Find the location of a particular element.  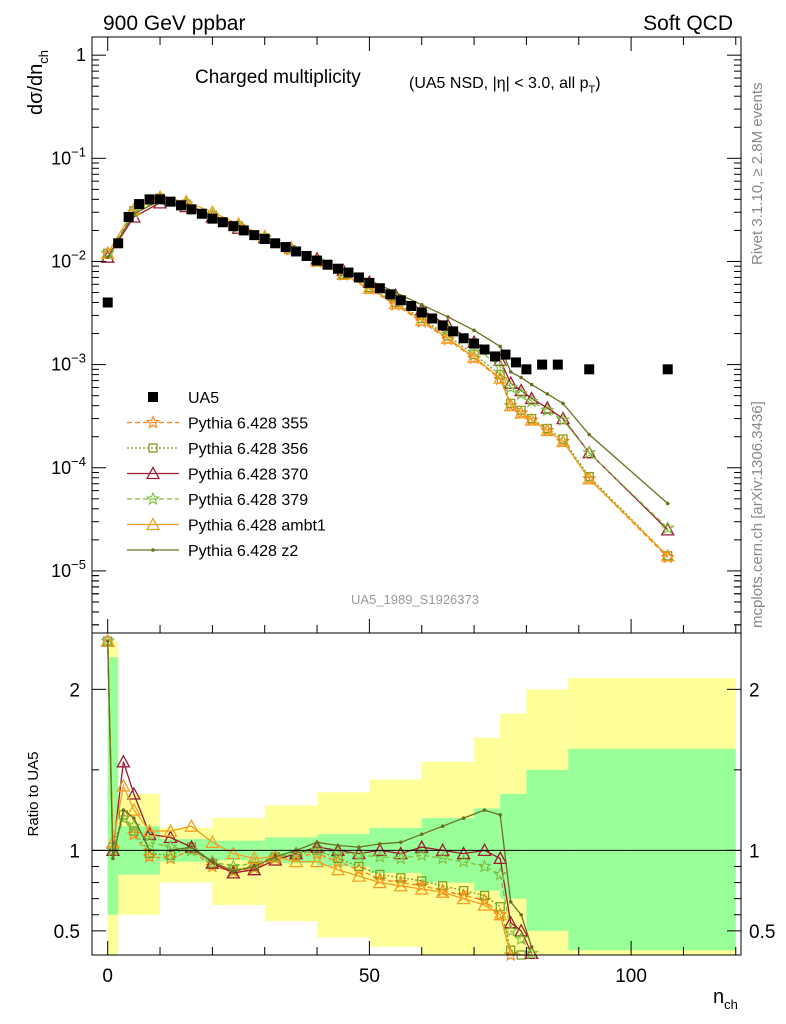

legend-label: Pythia 6.428 370 is located at coordinates (248, 475).